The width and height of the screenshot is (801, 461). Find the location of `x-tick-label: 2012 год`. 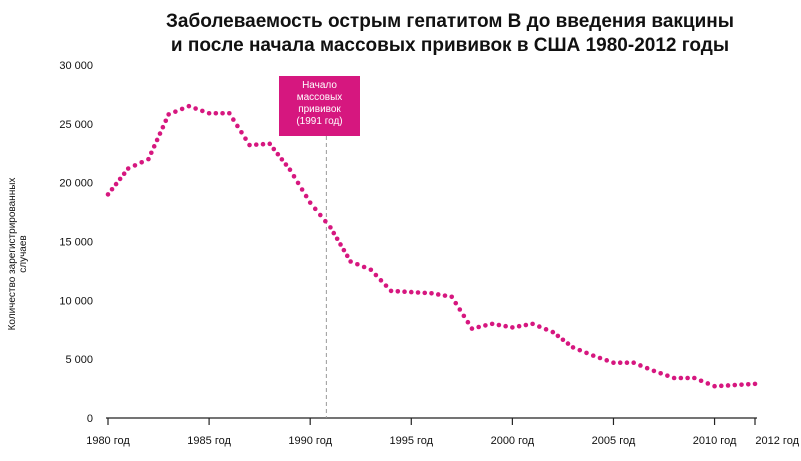

x-tick-label: 2012 год is located at coordinates (777, 441).